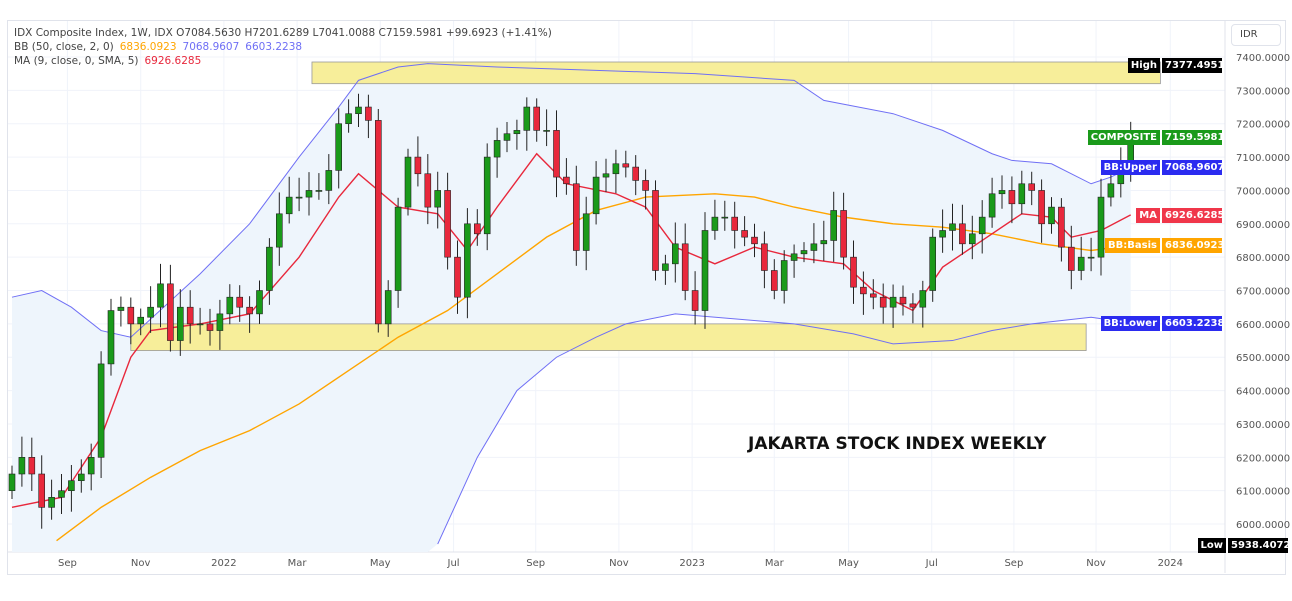  What do you see at coordinates (1263, 492) in the screenshot?
I see `y-tick-label: 6100.0000` at bounding box center [1263, 492].